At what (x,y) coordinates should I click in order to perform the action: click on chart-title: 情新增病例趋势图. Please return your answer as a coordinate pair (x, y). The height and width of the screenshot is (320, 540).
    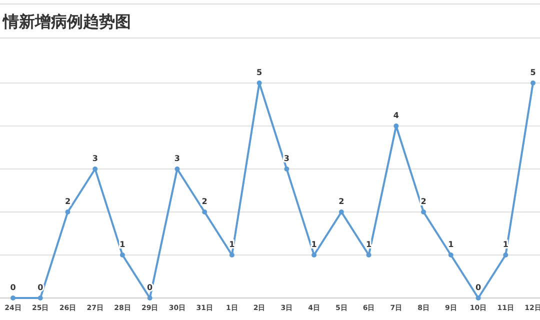
    Looking at the image, I should click on (66, 21).